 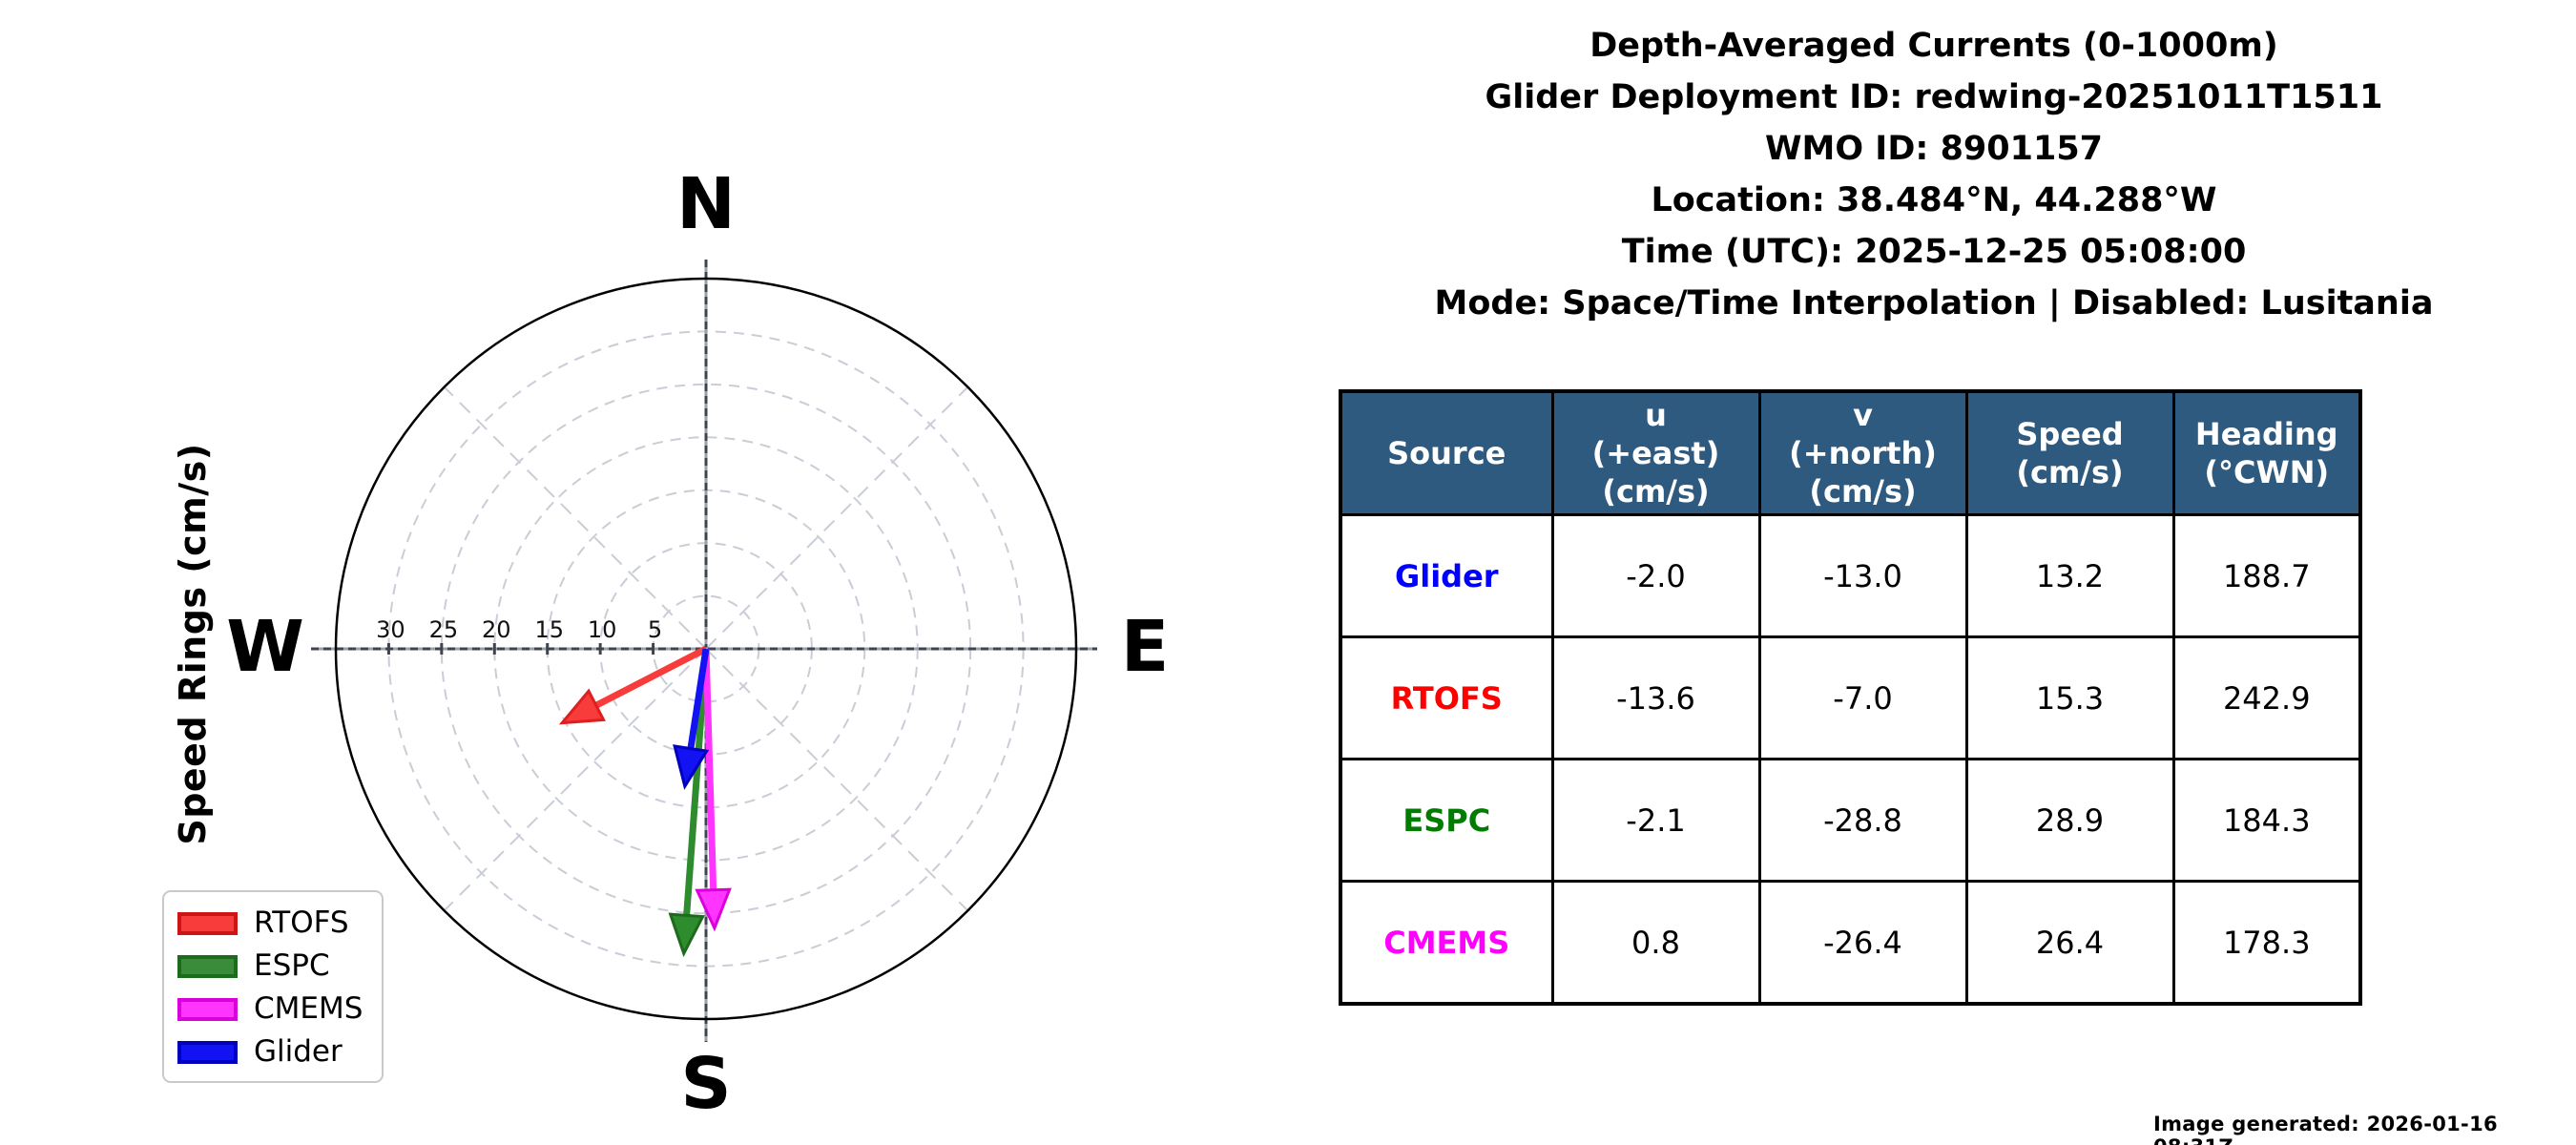 What do you see at coordinates (444, 629) in the screenshot?
I see `ring-label: 25` at bounding box center [444, 629].